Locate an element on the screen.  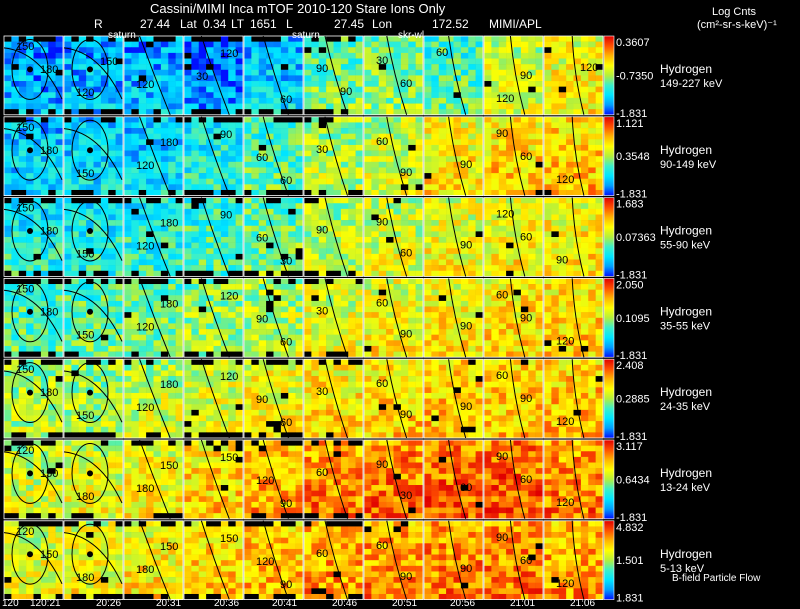
panel-frame is located at coordinates (333, 156).